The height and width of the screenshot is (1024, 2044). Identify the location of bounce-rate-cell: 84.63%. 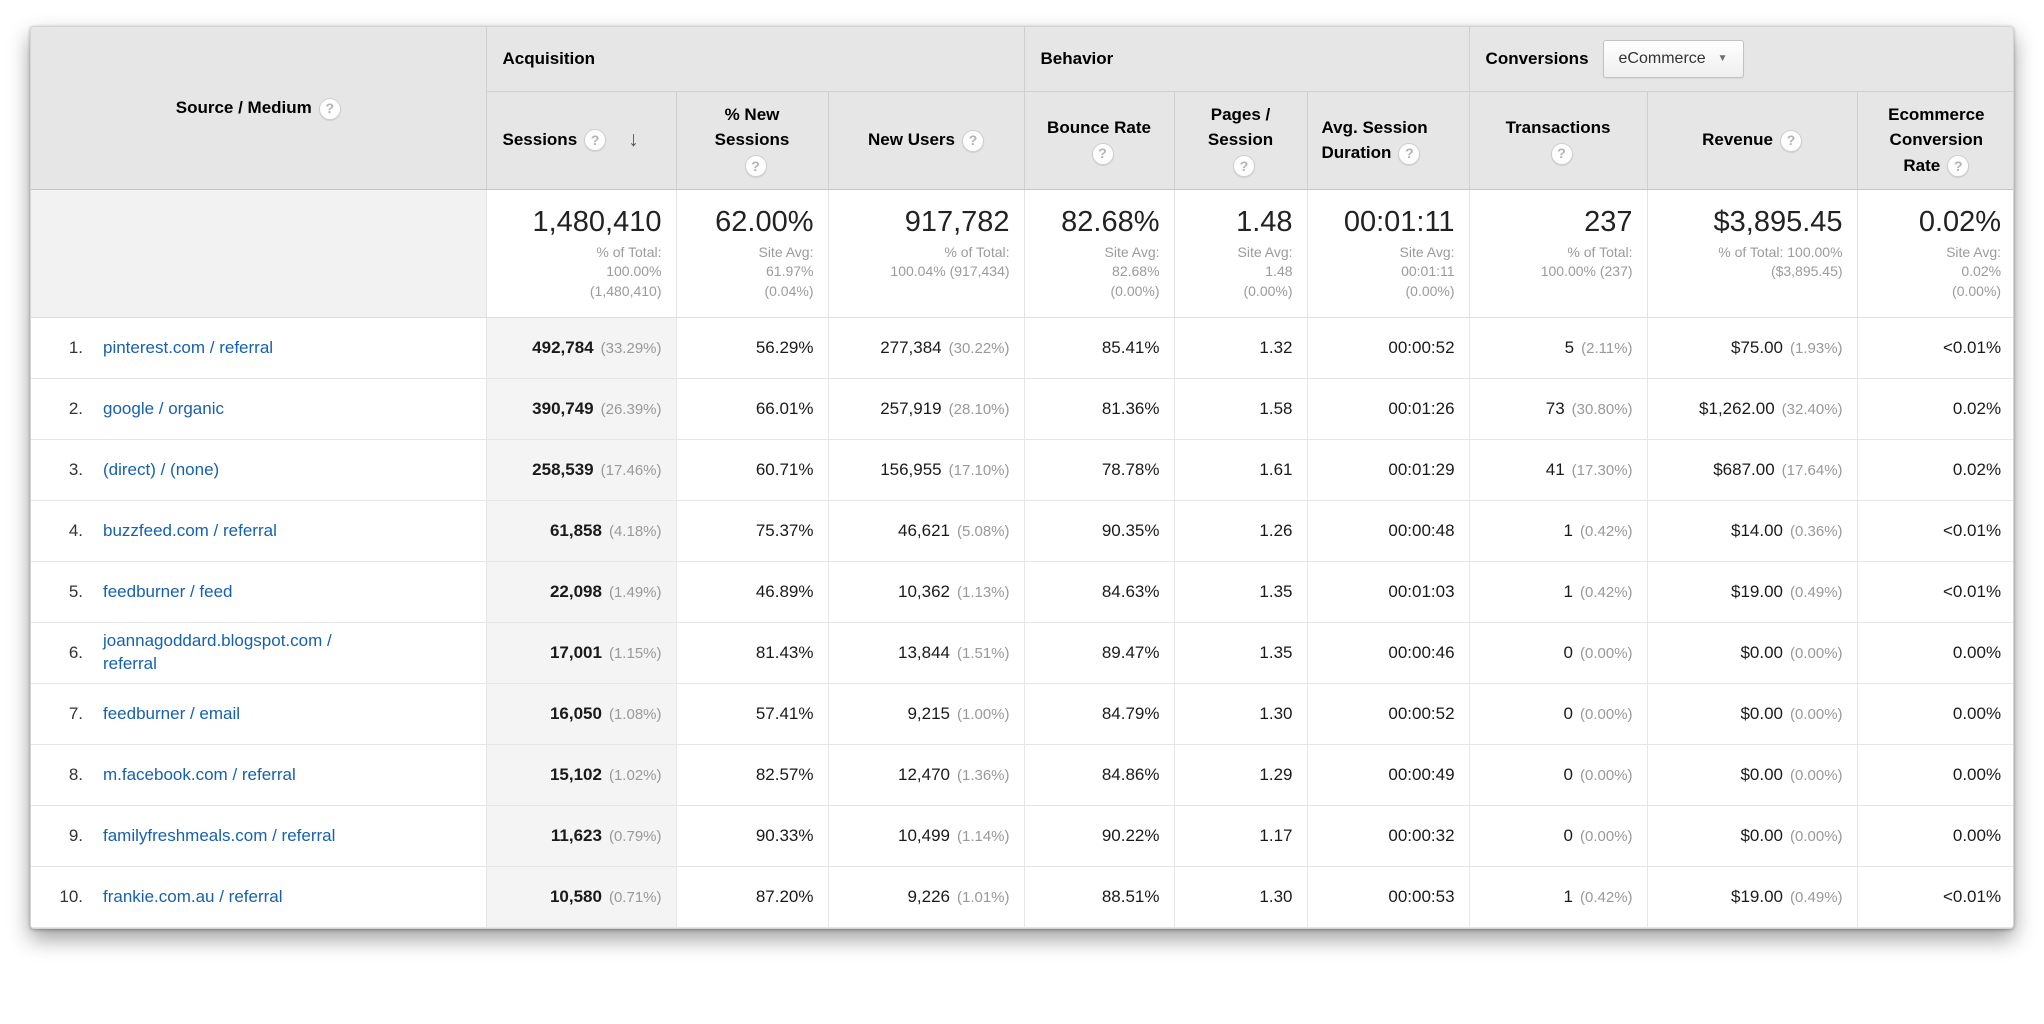
(1099, 592).